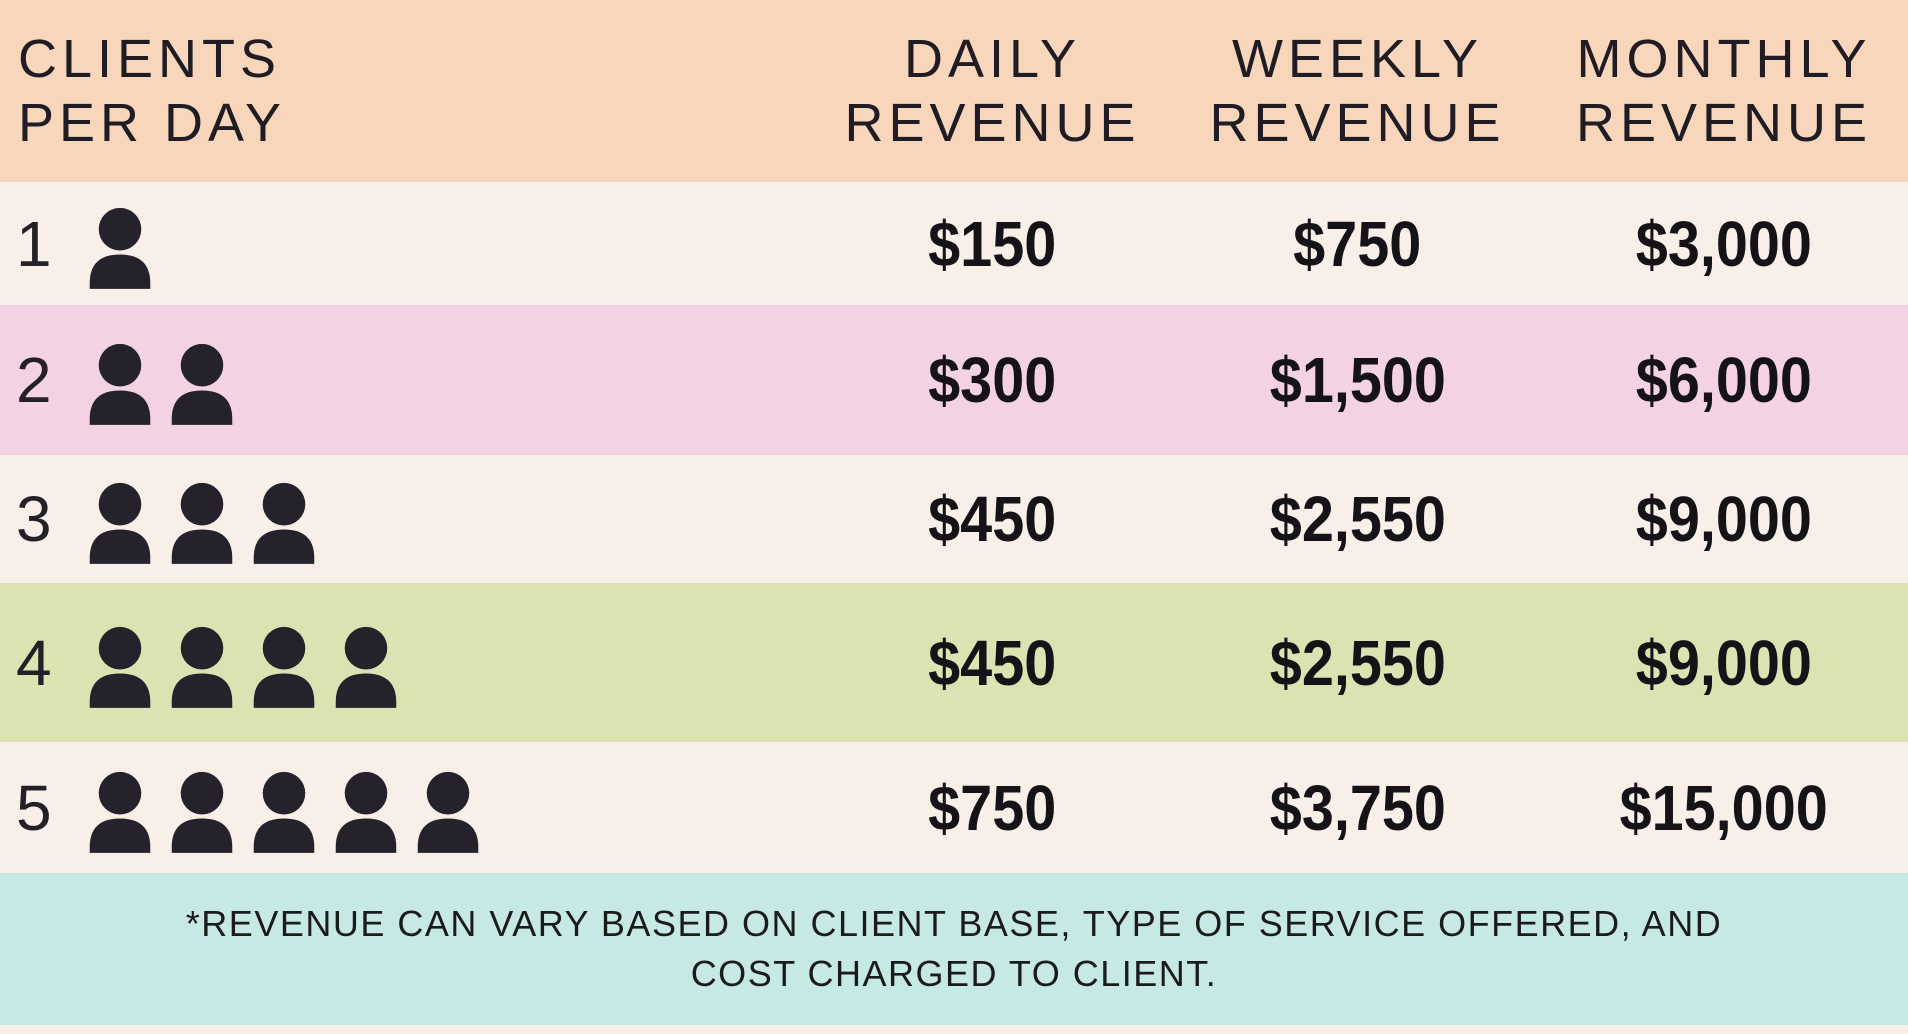  What do you see at coordinates (954, 973) in the screenshot?
I see `footnote-line-2: COST CHARGED TO CLIENT.` at bounding box center [954, 973].